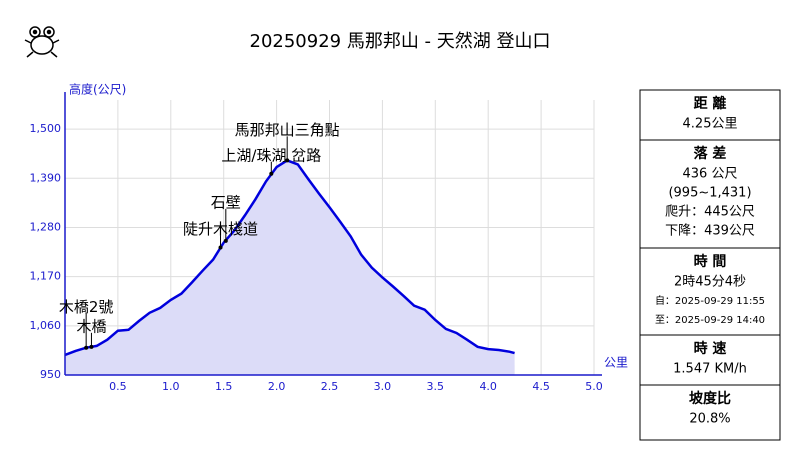 The width and height of the screenshot is (800, 451). Describe the element at coordinates (86, 307) in the screenshot. I see `waypoint-label: 木橋2號` at that location.